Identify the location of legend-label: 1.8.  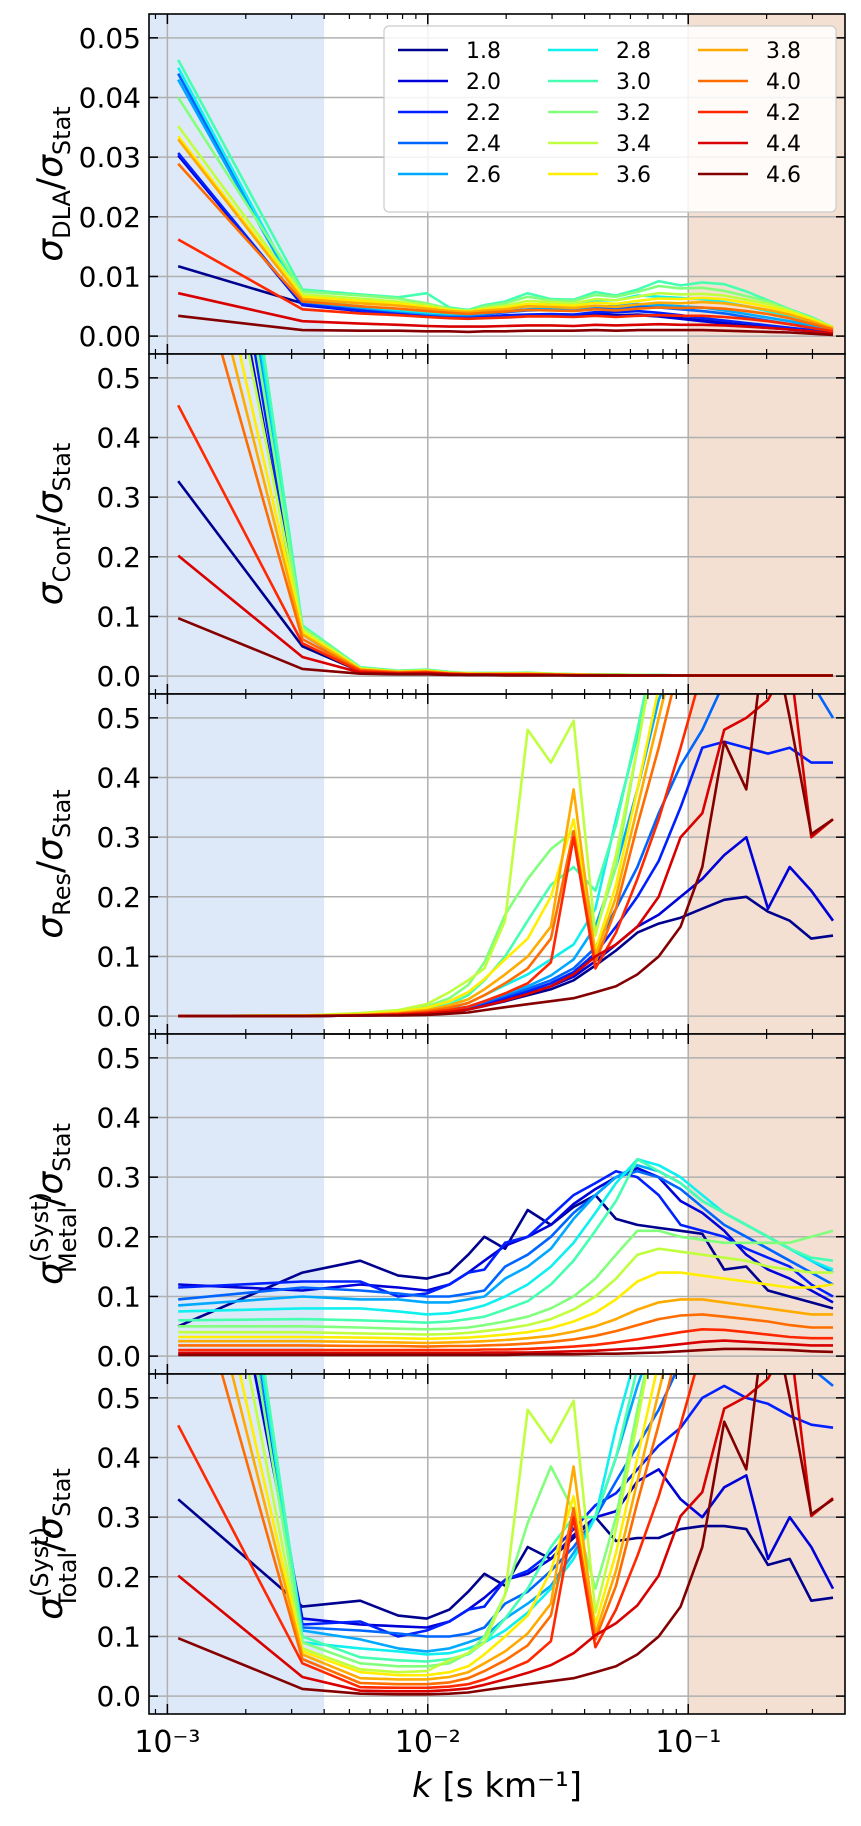
(483, 51).